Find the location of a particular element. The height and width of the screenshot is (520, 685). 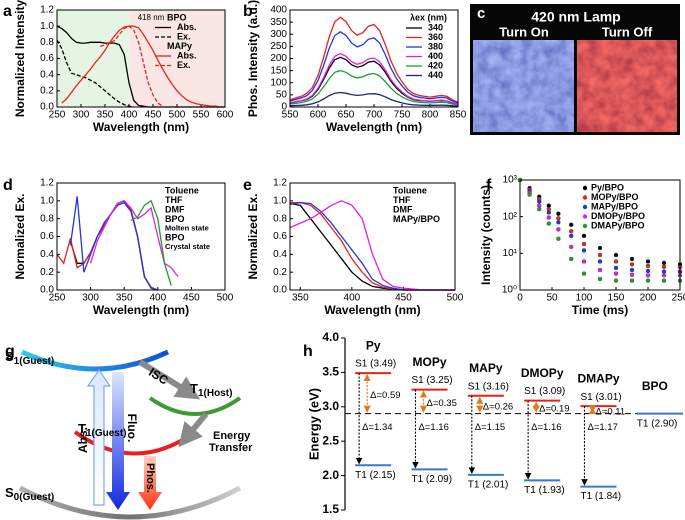

state-label: S1(Guest) is located at coordinates (29, 357).